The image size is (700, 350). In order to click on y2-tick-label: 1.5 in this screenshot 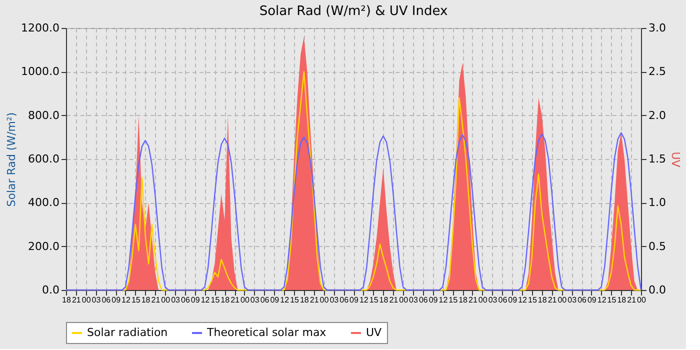, I will do `click(657, 159)`.